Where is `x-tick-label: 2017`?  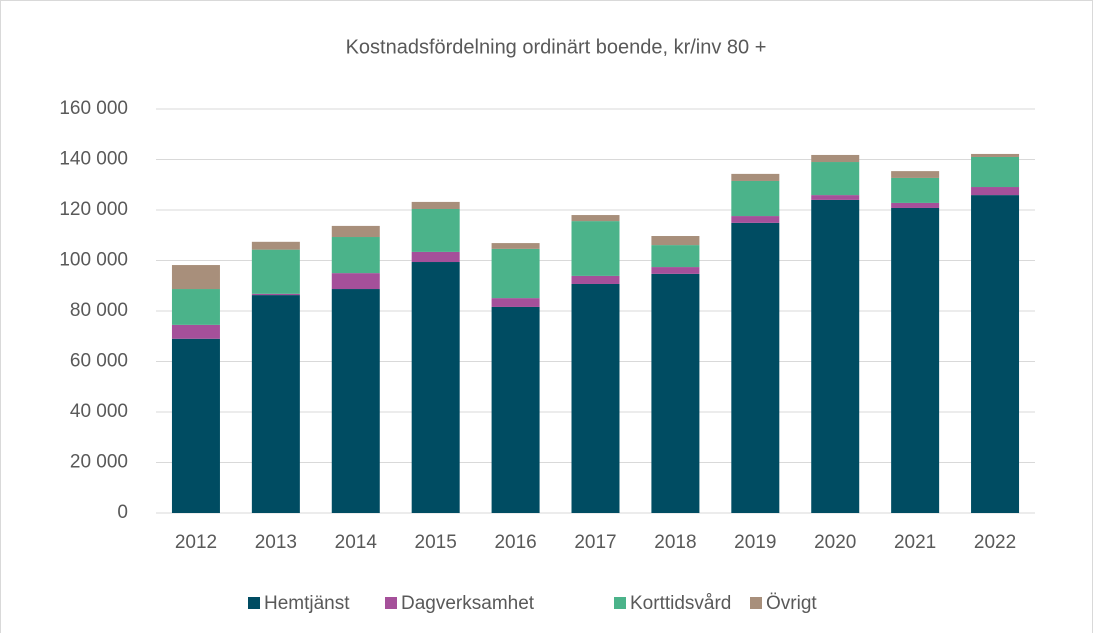
x-tick-label: 2017 is located at coordinates (595, 542).